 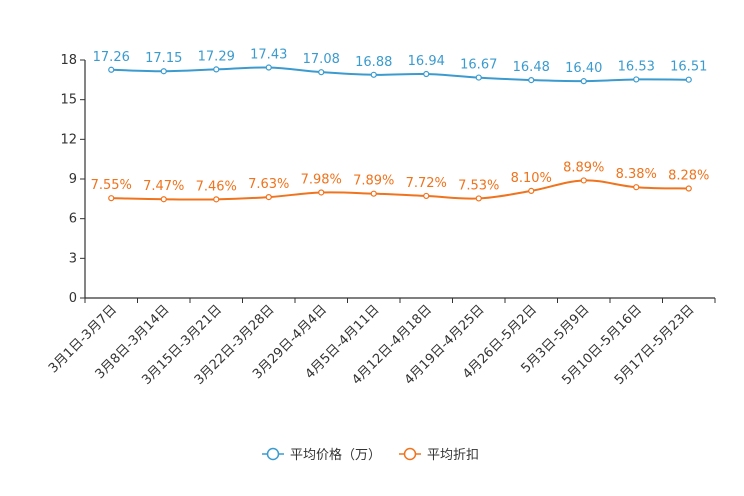 I want to click on data-label: 7.46%, so click(x=216, y=186).